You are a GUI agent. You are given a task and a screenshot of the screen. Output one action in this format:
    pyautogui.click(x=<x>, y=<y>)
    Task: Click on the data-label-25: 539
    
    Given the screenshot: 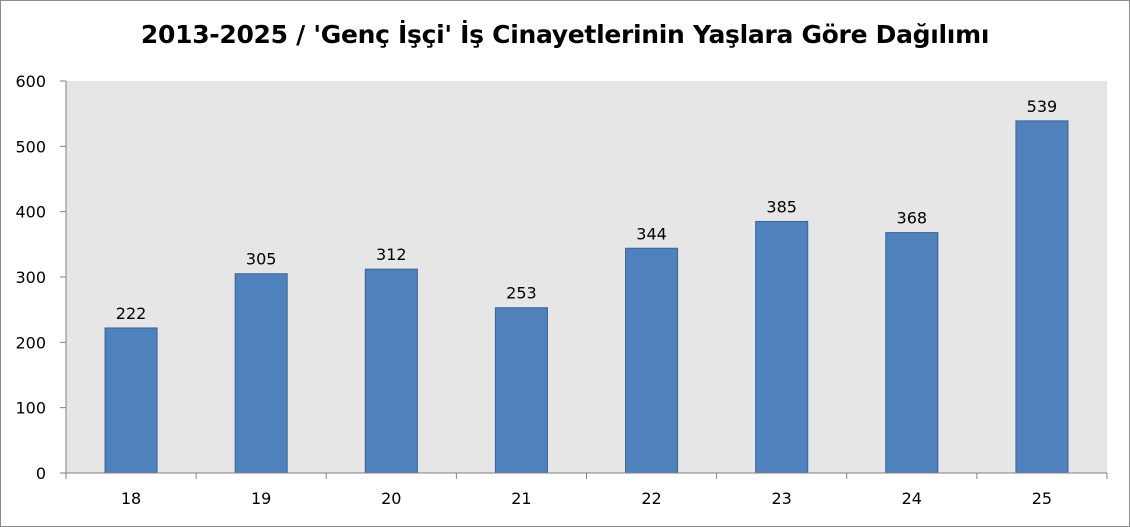 What is the action you would take?
    pyautogui.click(x=1042, y=106)
    